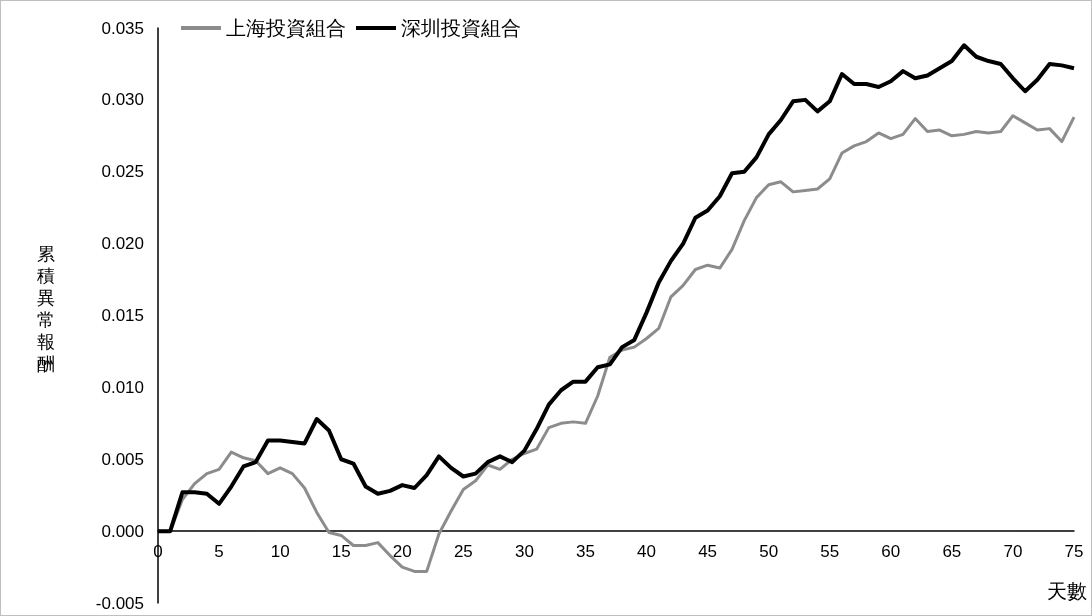 This screenshot has width=1092, height=616. What do you see at coordinates (1013, 551) in the screenshot?
I see `x-tick-label: 70` at bounding box center [1013, 551].